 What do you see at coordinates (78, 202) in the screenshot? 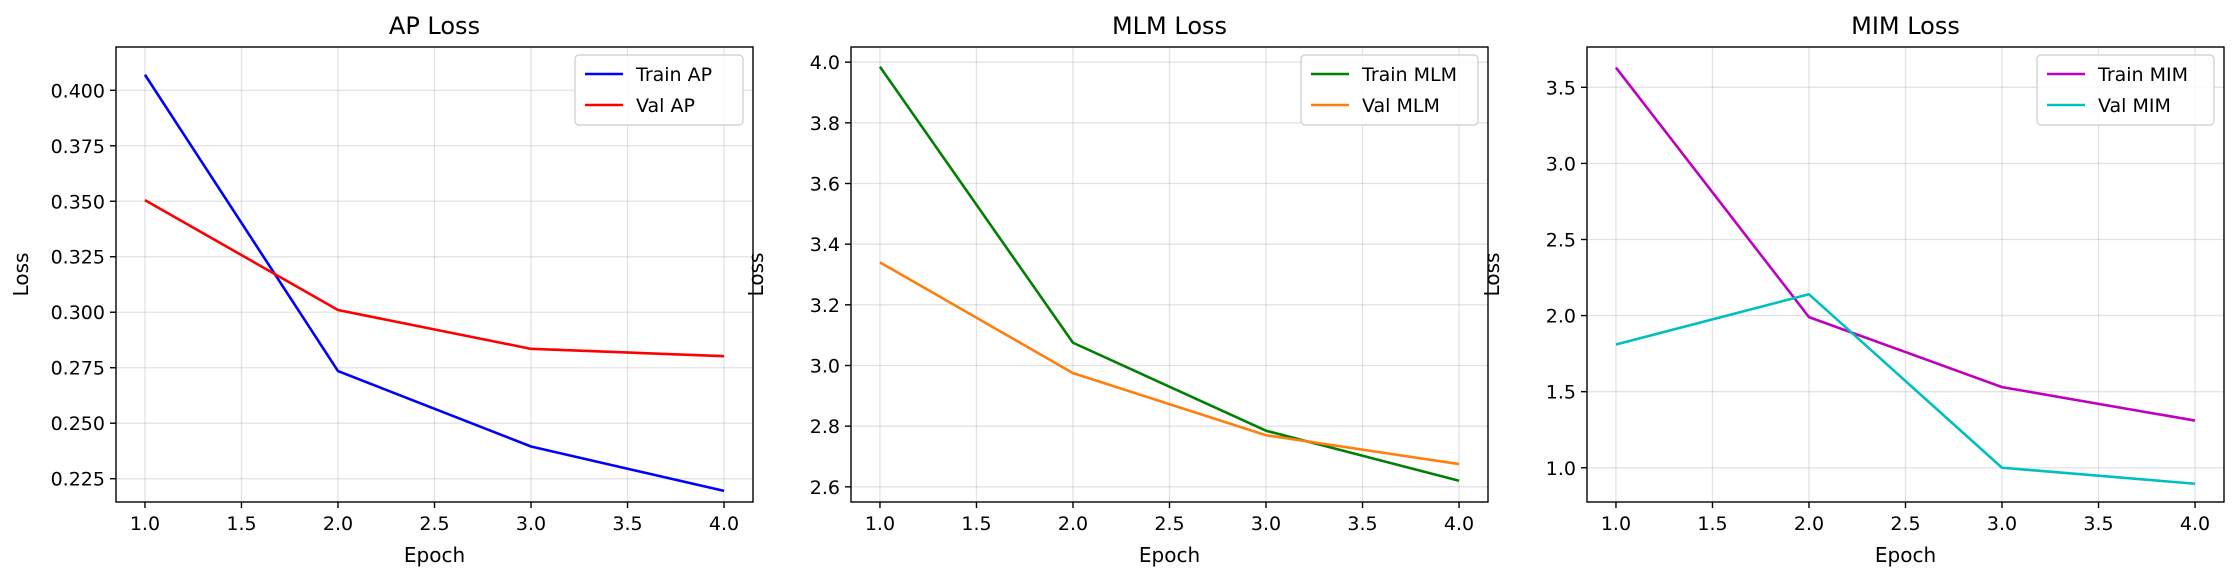
I see `ap-y-tick-label: 0.350` at bounding box center [78, 202].